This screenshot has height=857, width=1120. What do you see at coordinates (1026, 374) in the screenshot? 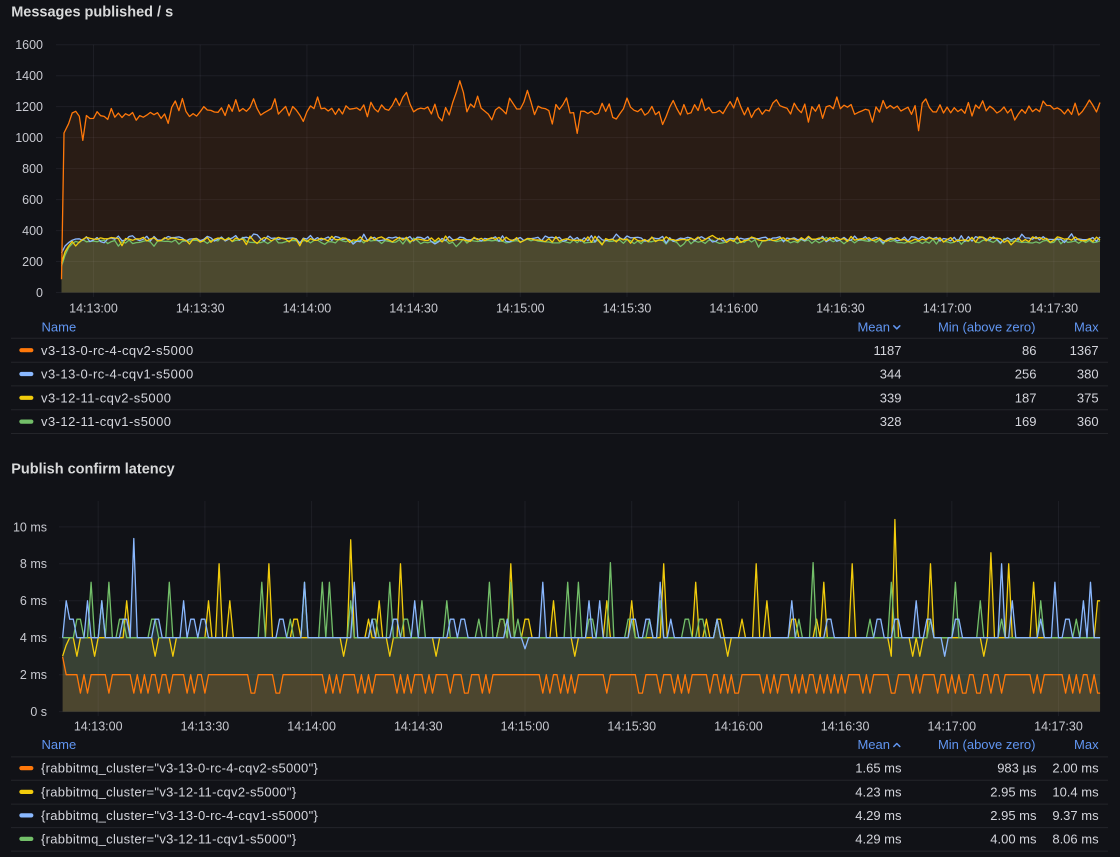
I see `svg-text: 256` at bounding box center [1026, 374].